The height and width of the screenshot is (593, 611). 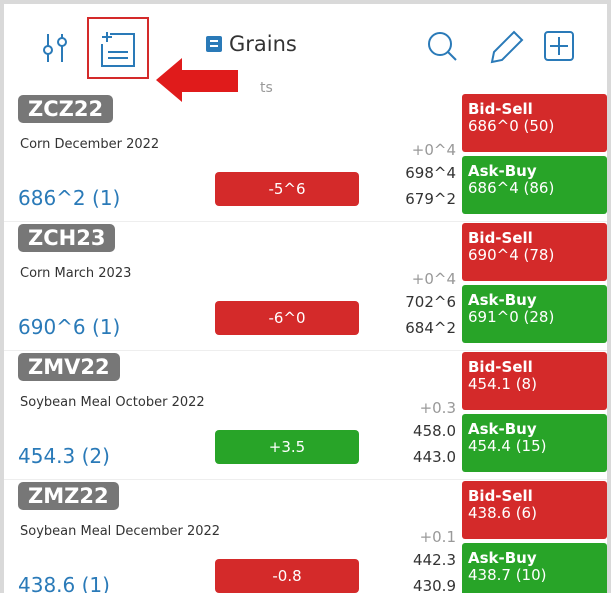 What do you see at coordinates (69, 198) in the screenshot?
I see `last-price: 686^2 (1)` at bounding box center [69, 198].